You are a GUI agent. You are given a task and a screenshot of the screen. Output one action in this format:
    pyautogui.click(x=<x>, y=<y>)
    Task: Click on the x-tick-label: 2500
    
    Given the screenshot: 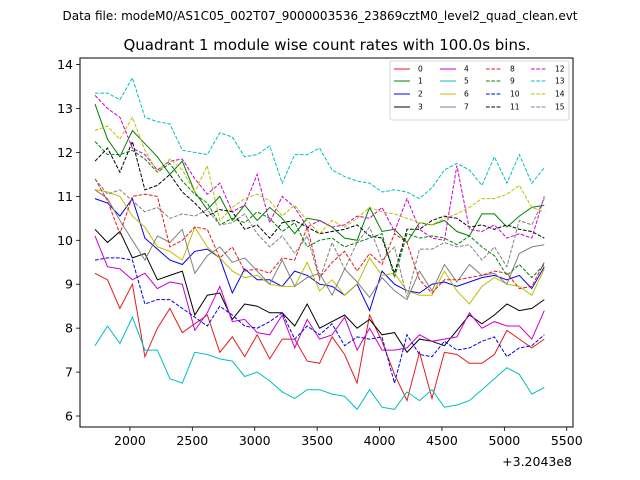 What is the action you would take?
    pyautogui.click(x=192, y=440)
    